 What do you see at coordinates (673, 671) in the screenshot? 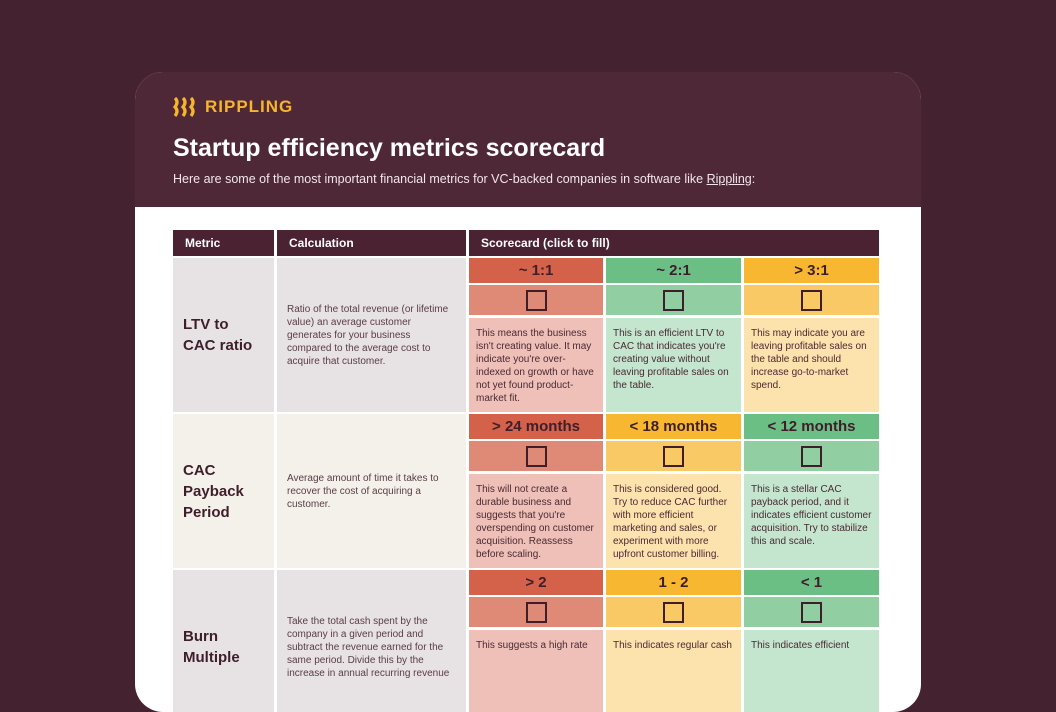
I see `score-text: This indicates regular cash` at bounding box center [673, 671].